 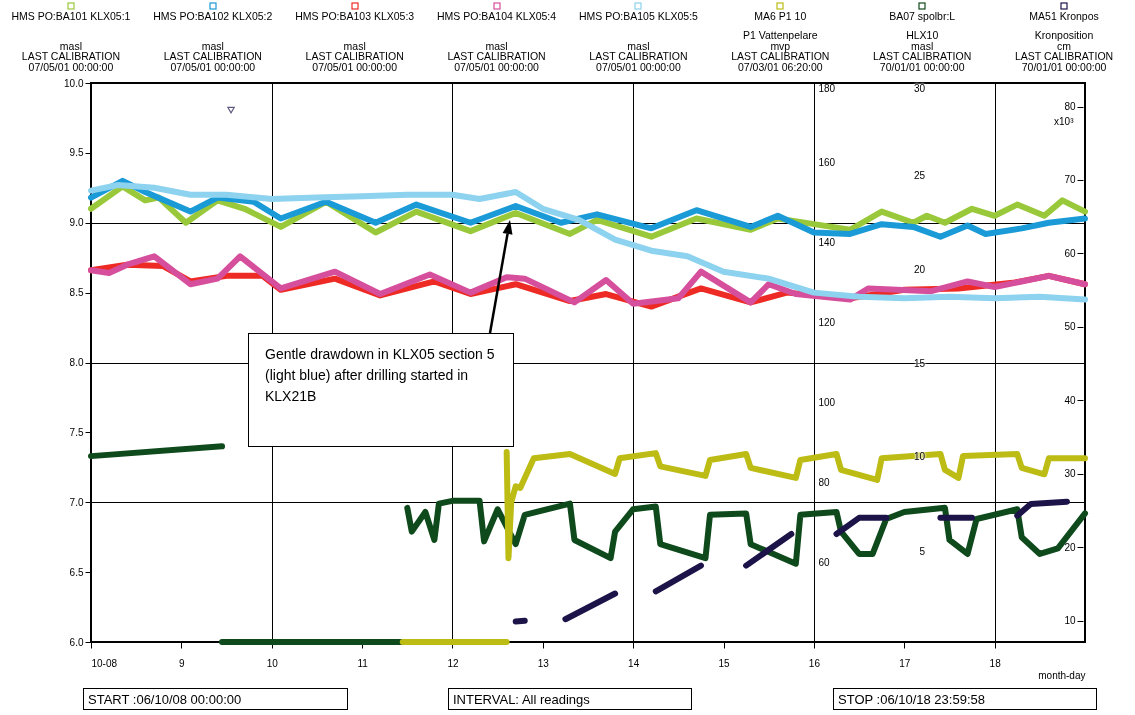 I want to click on annotation: 25, so click(x=918, y=175).